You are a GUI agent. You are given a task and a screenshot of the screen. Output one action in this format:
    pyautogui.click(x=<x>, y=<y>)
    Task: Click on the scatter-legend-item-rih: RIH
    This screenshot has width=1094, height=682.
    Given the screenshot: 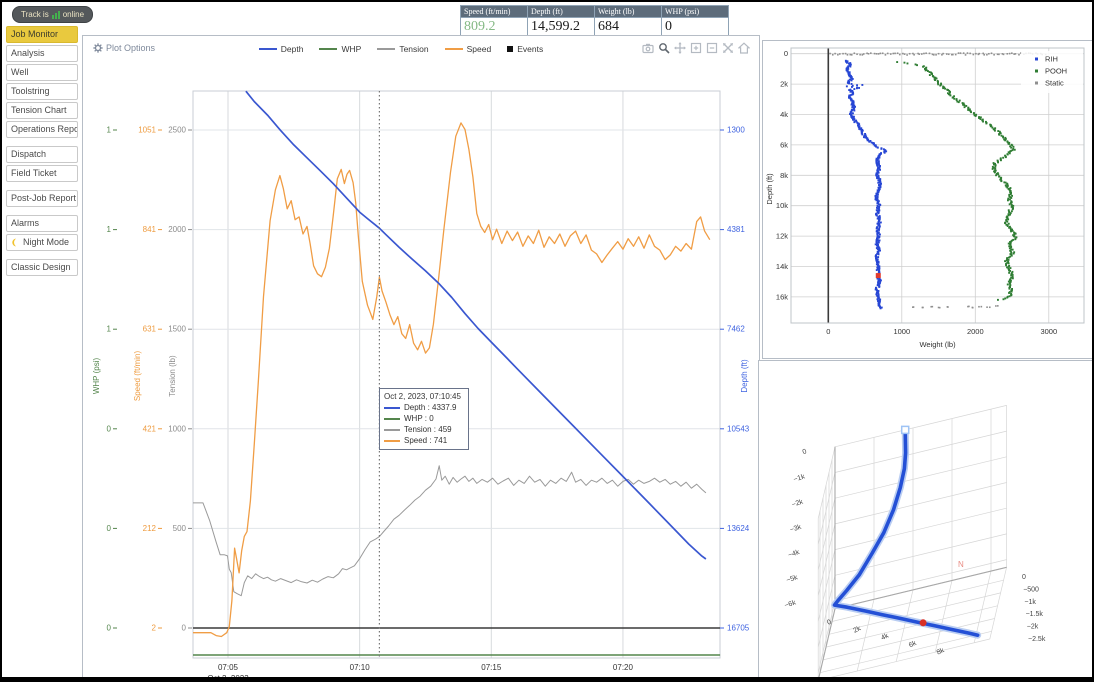 What is the action you would take?
    pyautogui.click(x=1046, y=59)
    